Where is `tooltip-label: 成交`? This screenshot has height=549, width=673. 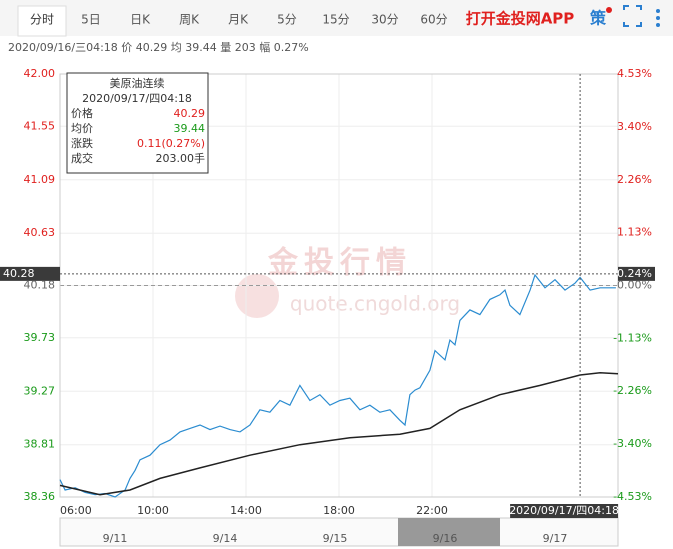 tooltip-label: 成交 is located at coordinates (82, 158).